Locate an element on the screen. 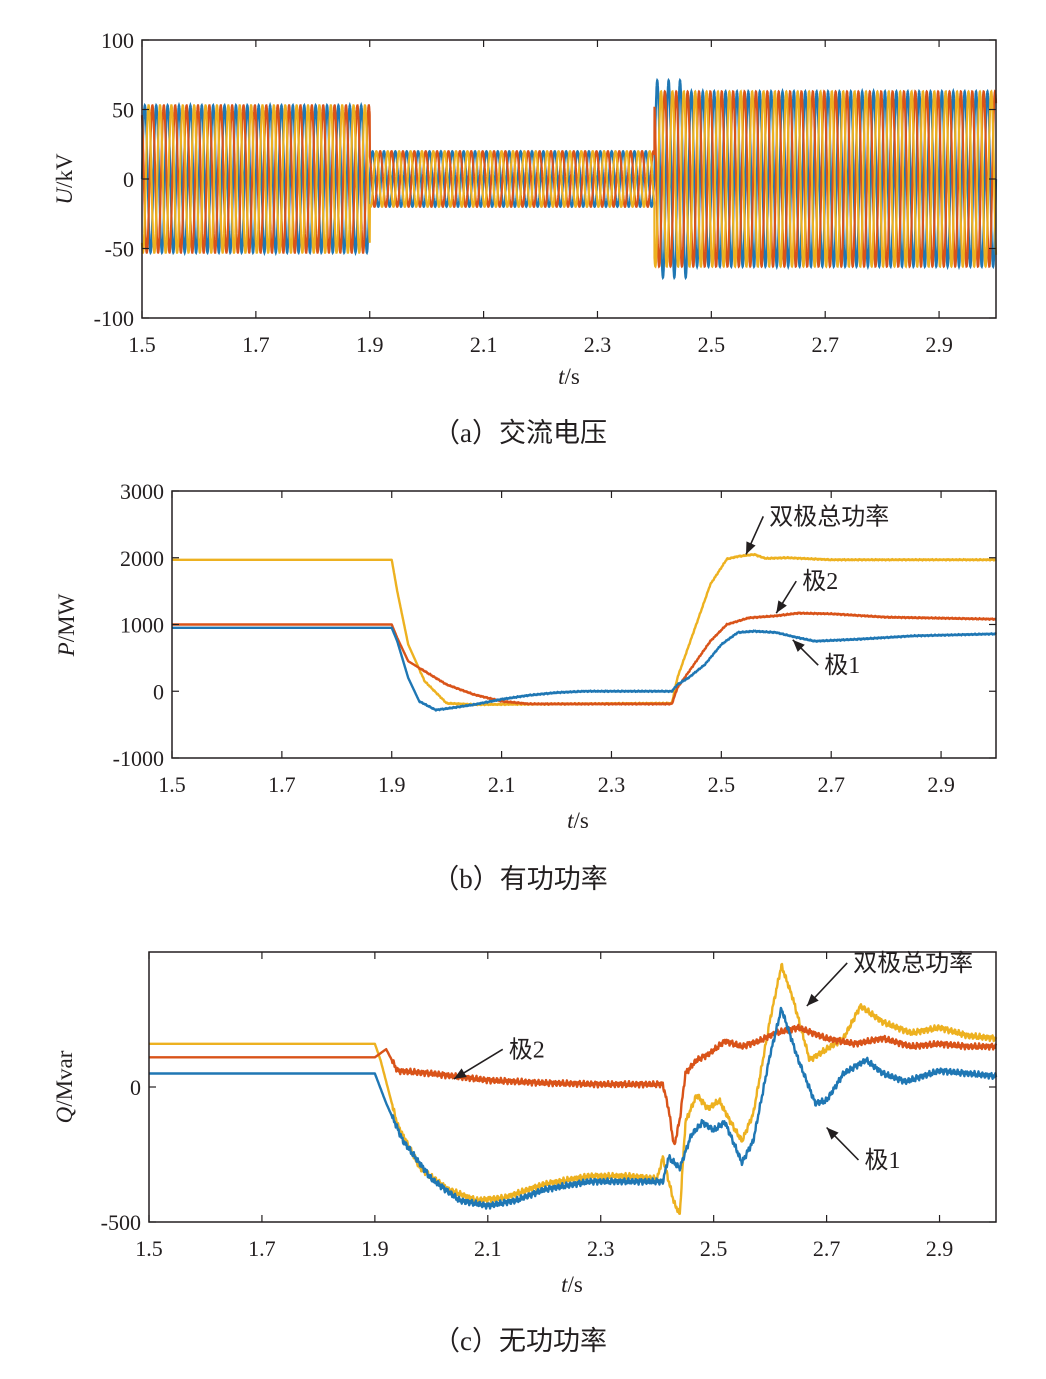  ytick-label-c: 0 is located at coordinates (135, 1087).